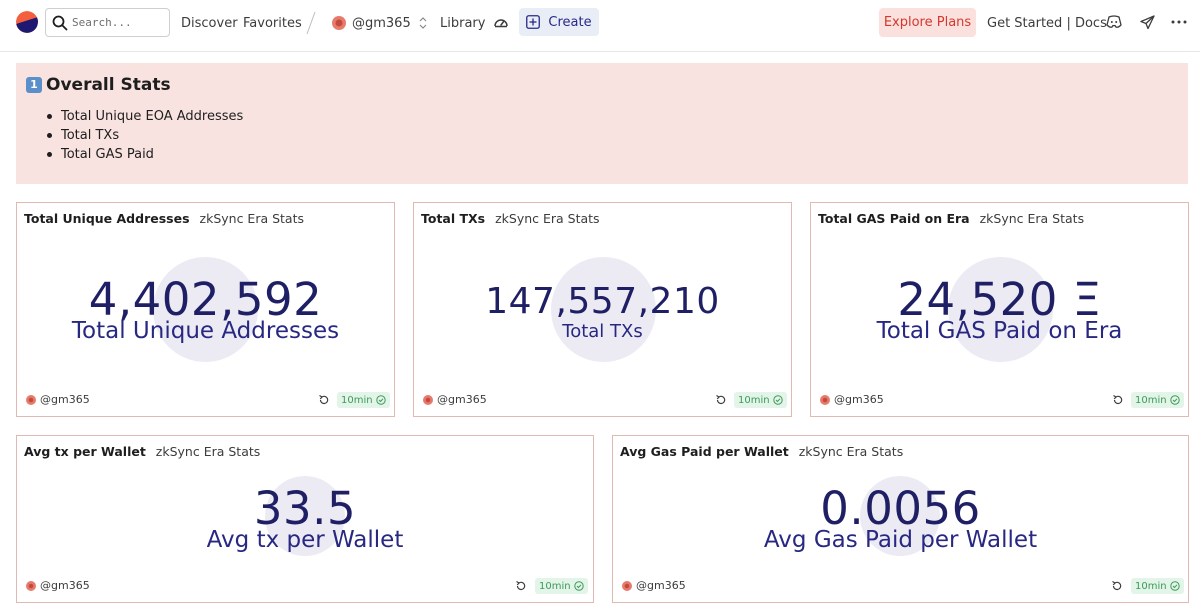 The width and height of the screenshot is (1200, 612). I want to click on counter-label: Avg Gas Paid per Wallet, so click(900, 540).